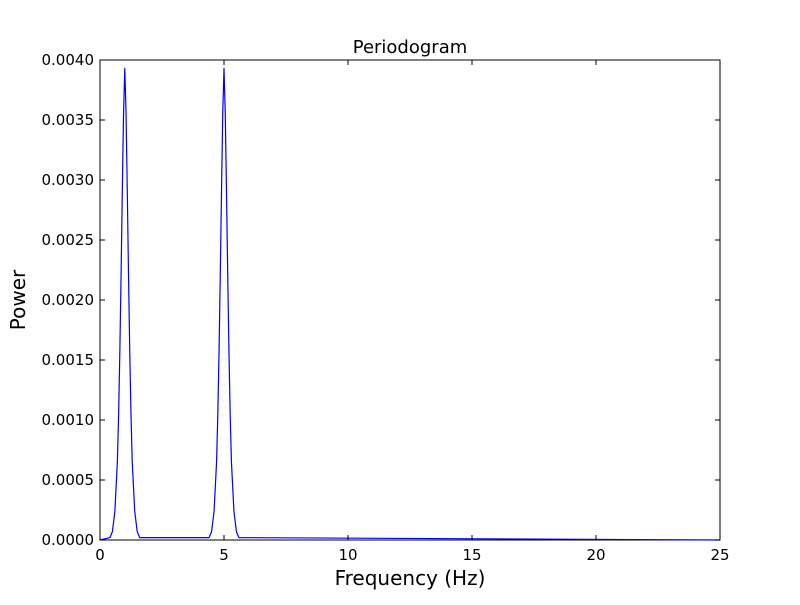 The image size is (800, 605). I want to click on x-tick-label: 0, so click(100, 555).